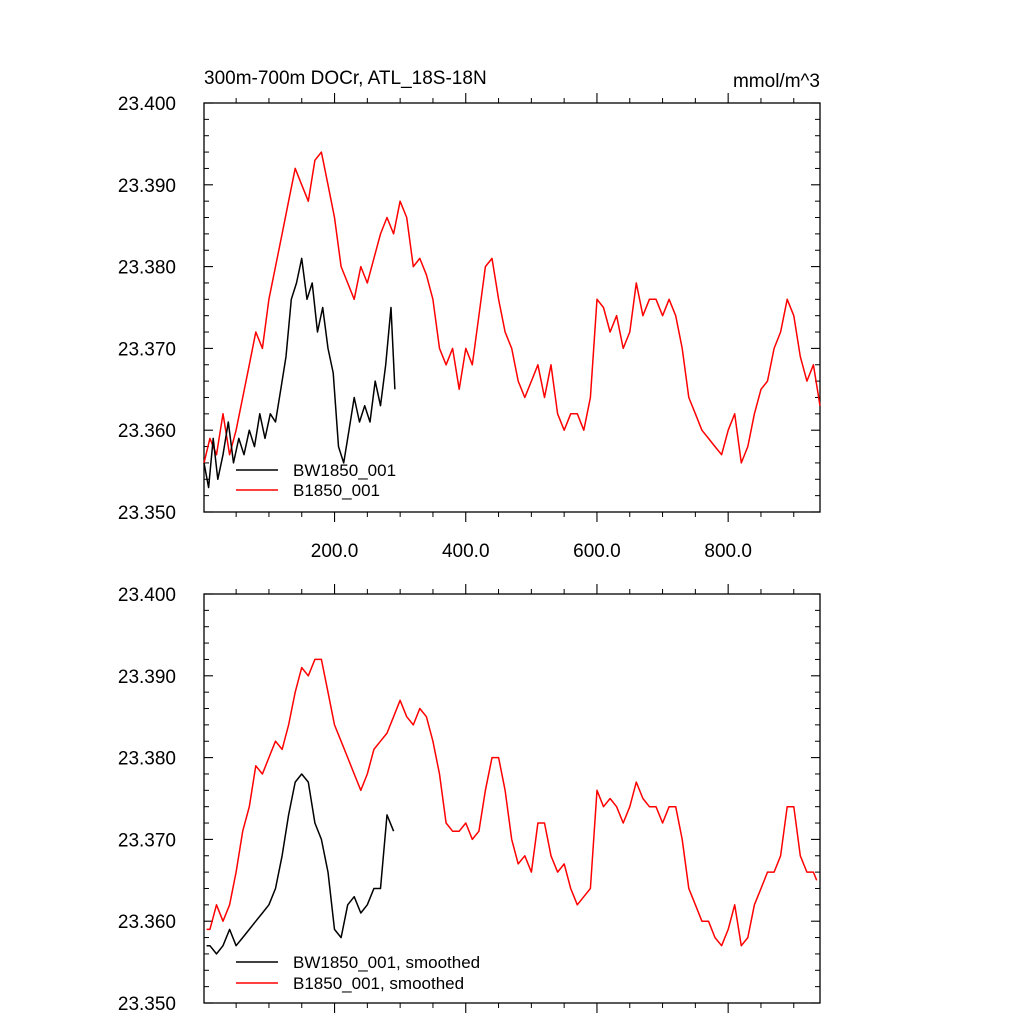  I want to click on top-y-tick-label: 23.370, so click(147, 349).